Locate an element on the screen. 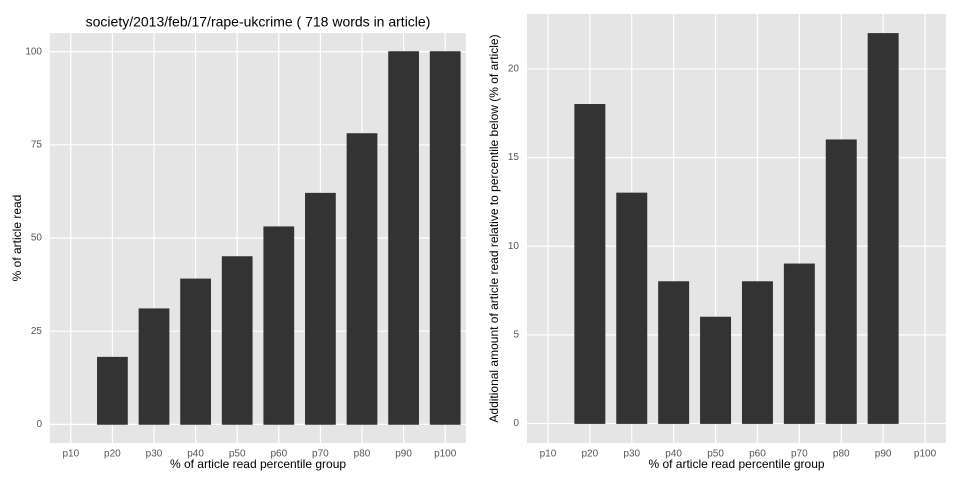  y-tick-label: 10 is located at coordinates (514, 246).